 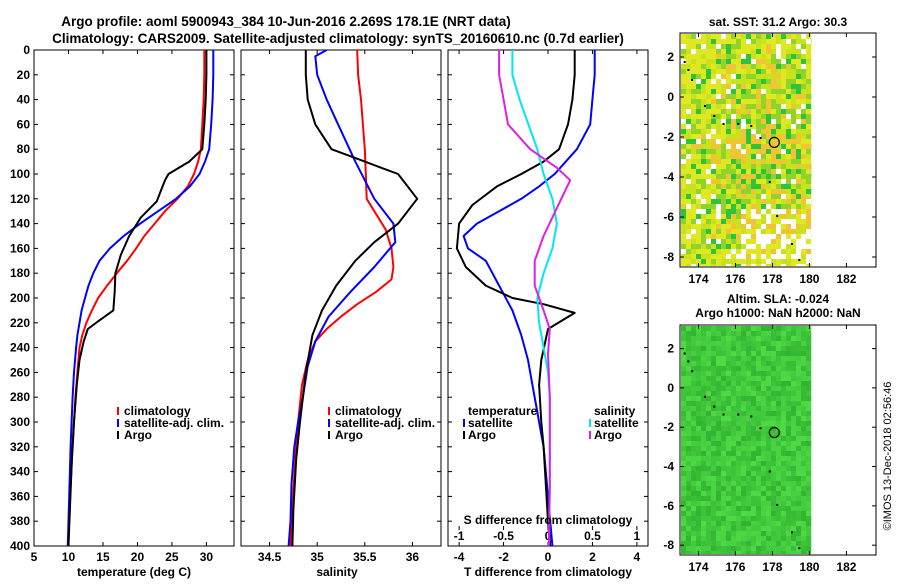 What do you see at coordinates (670, 388) in the screenshot?
I see `lat-tick-label: 0` at bounding box center [670, 388].